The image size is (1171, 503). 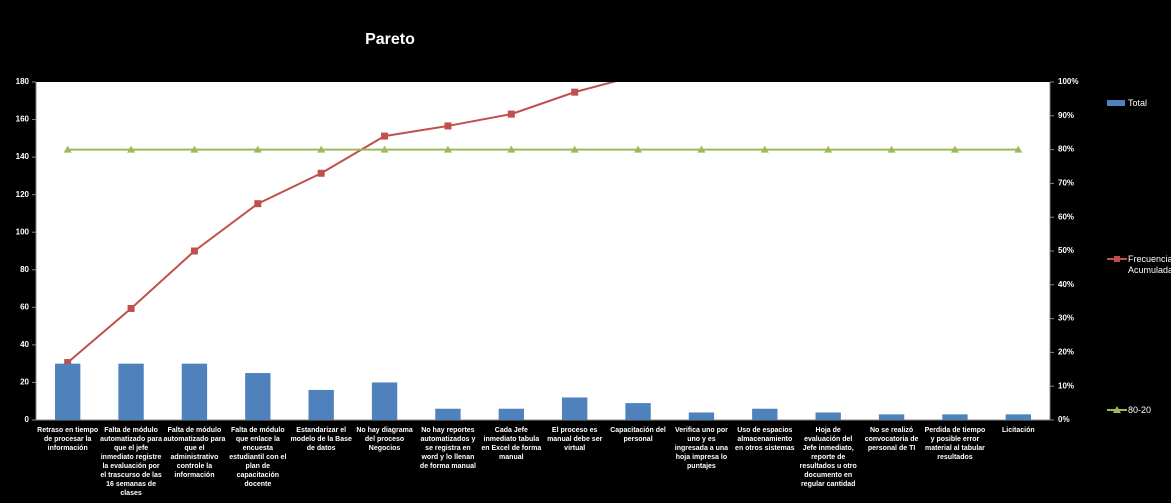 What do you see at coordinates (1066, 149) in the screenshot?
I see `y2-tick-label: 80%` at bounding box center [1066, 149].